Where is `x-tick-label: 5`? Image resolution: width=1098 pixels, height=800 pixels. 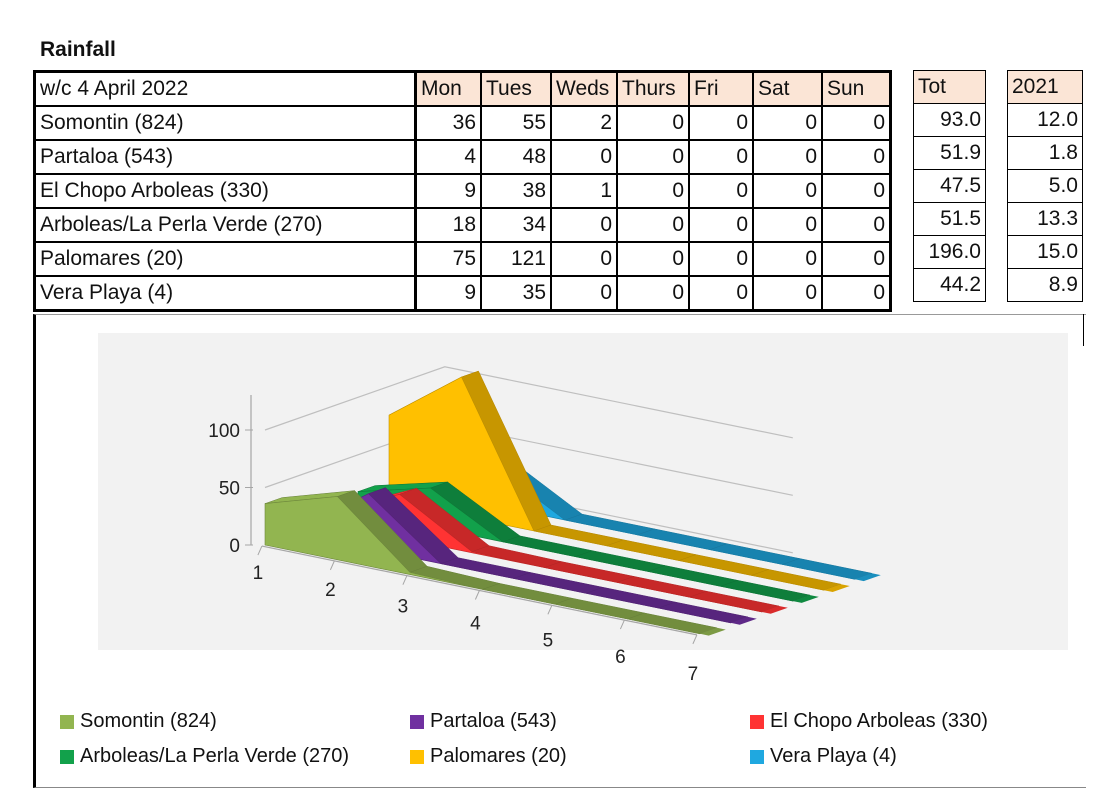
x-tick-label: 5 is located at coordinates (548, 640).